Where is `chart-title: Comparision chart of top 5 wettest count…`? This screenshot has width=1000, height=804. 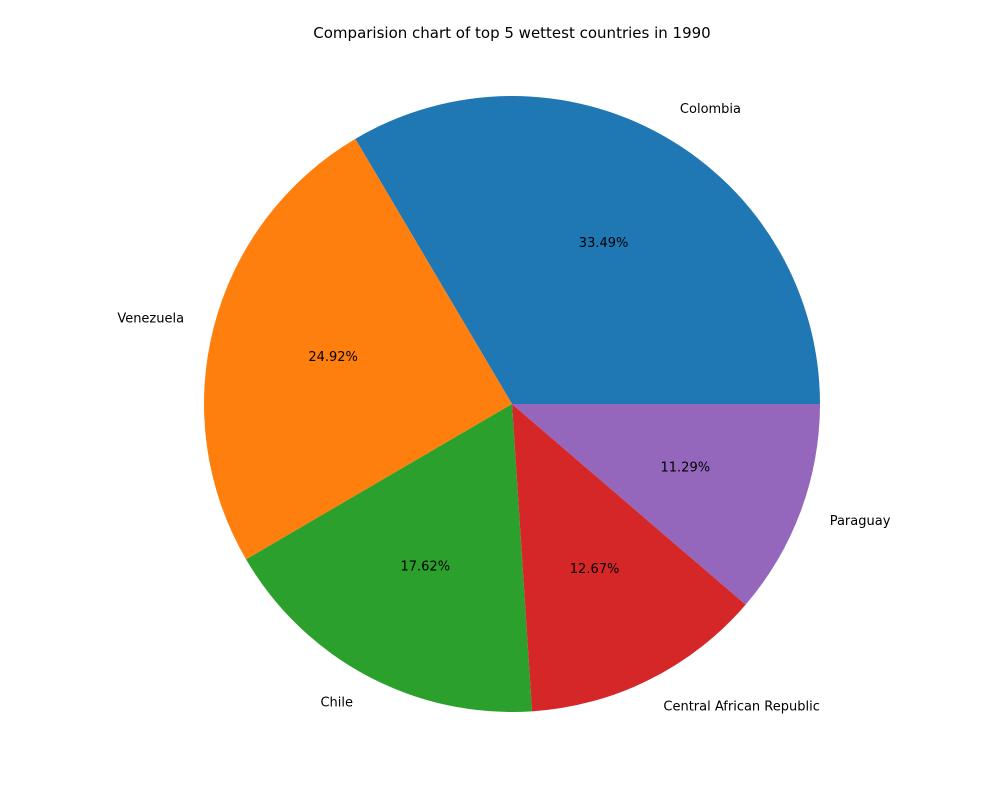 chart-title: Comparision chart of top 5 wettest count… is located at coordinates (511, 33).